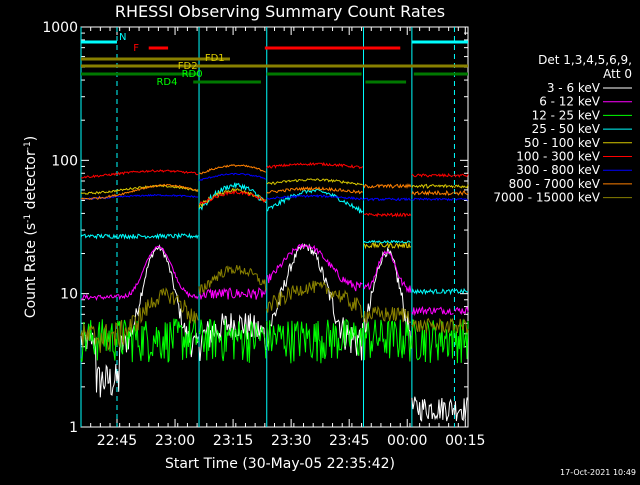 This screenshot has height=485, width=640. Describe the element at coordinates (598, 472) in the screenshot. I see `timestamp: 17-Oct-2021 10:49` at that location.